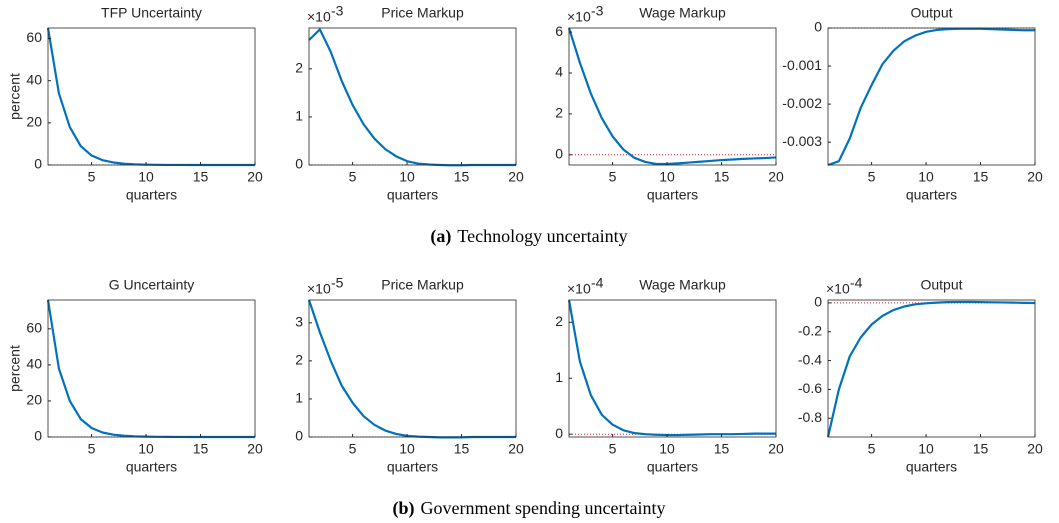  I want to click on caption-label: (b), so click(404, 508).